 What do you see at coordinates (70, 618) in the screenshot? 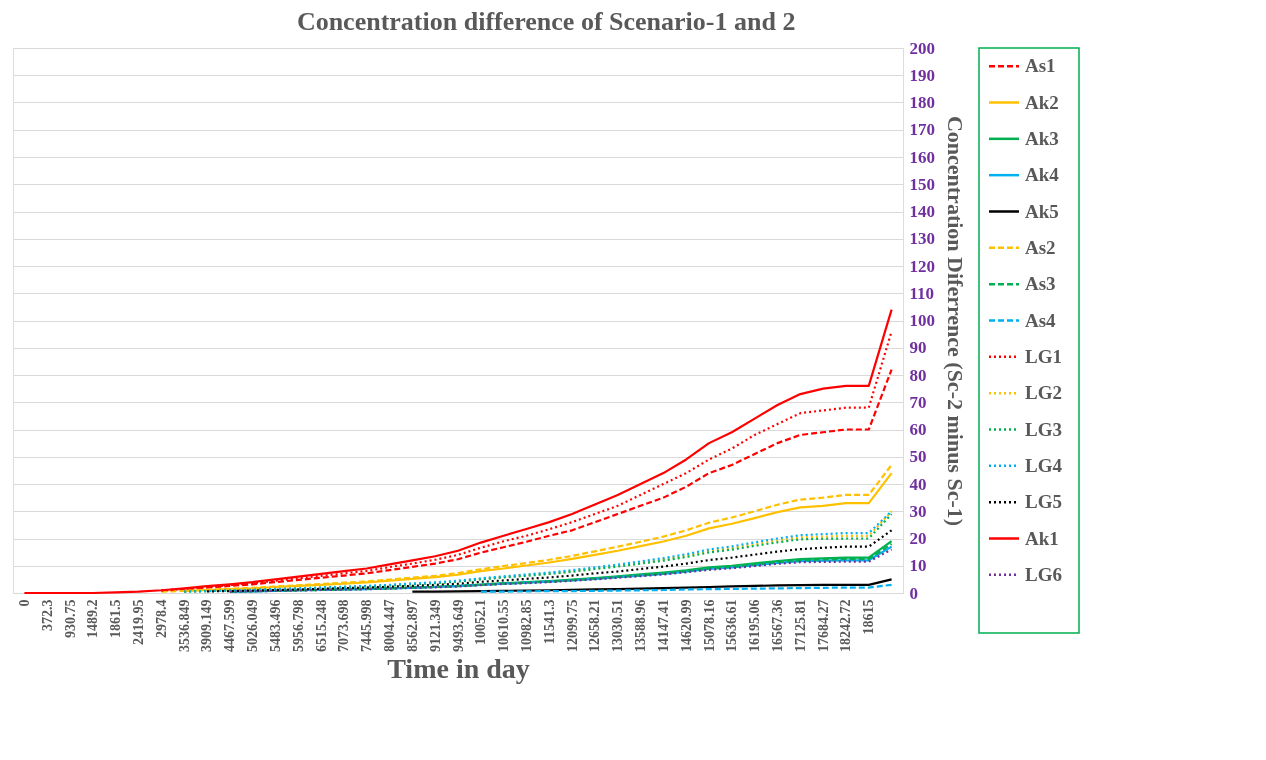
I see `x-tick-label: 930.75` at bounding box center [70, 618].